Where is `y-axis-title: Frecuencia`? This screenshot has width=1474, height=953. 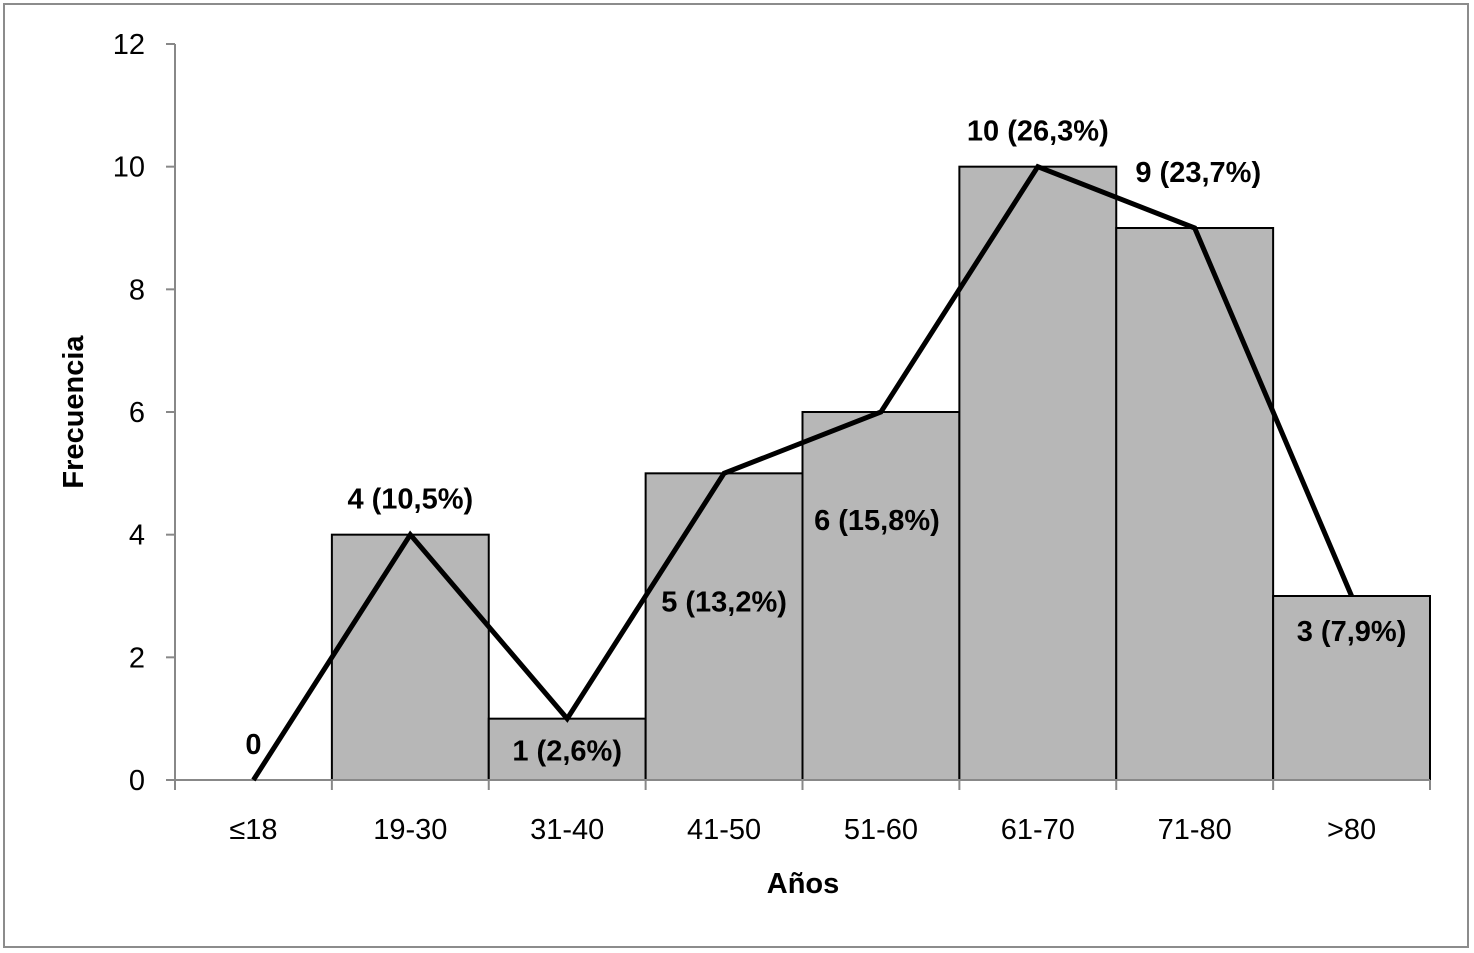 y-axis-title: Frecuencia is located at coordinates (74, 412).